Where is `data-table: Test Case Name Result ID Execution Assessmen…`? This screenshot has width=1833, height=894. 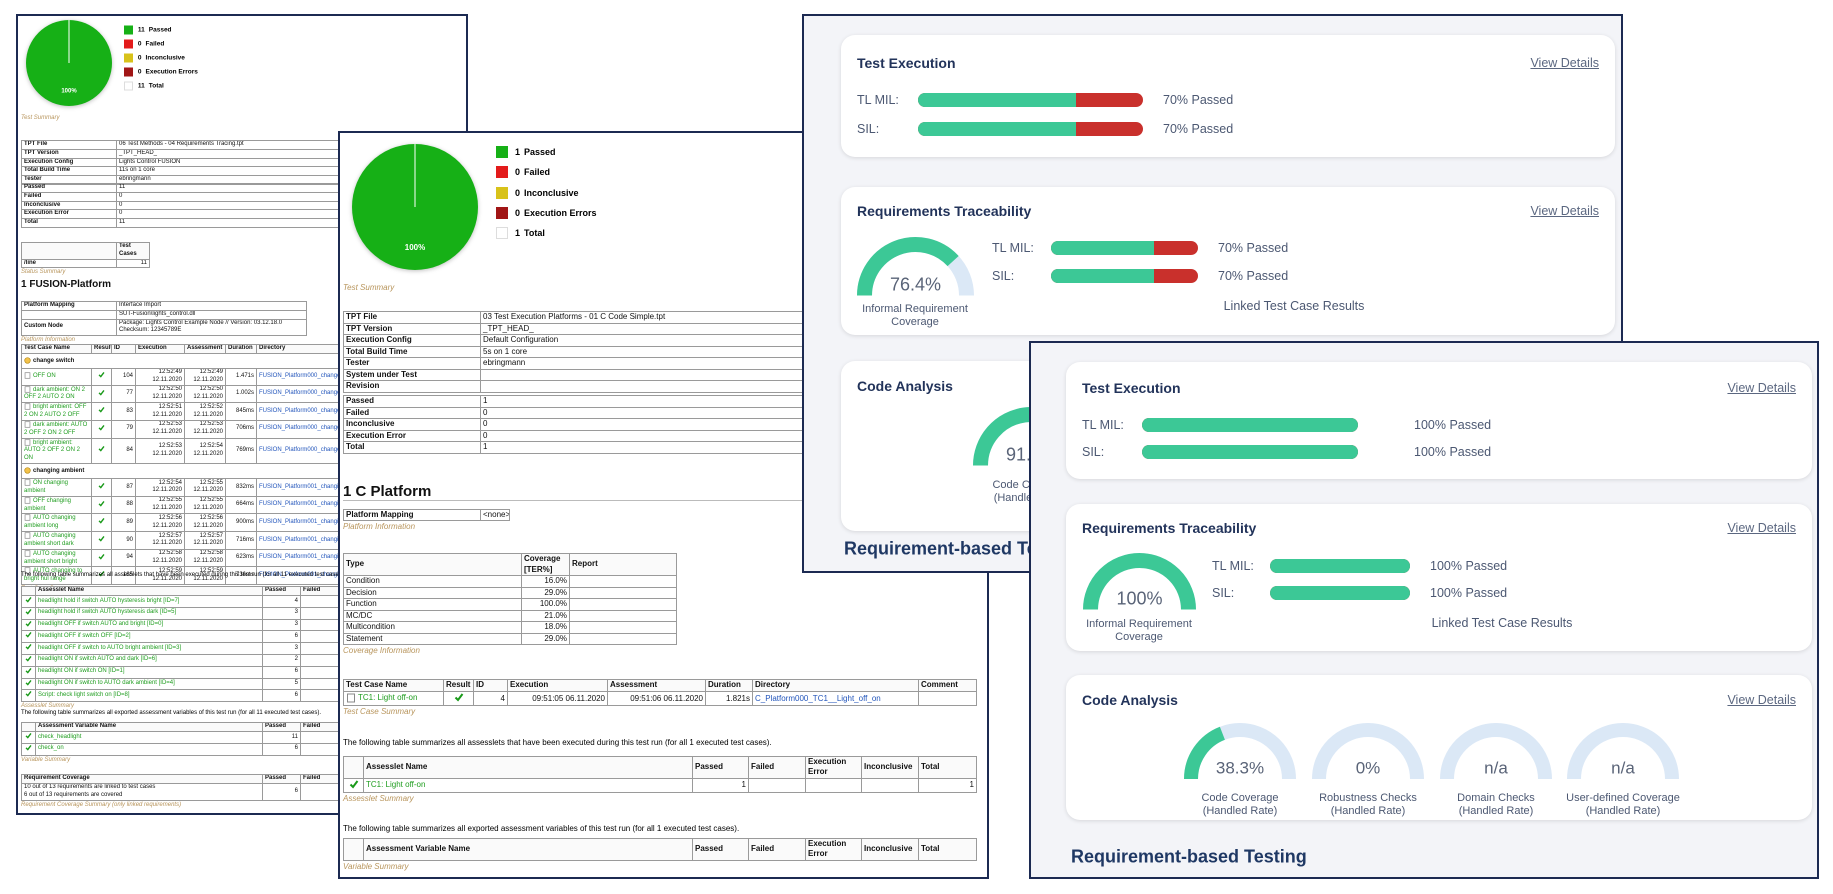
data-table: Test Case Name Result ID Execution Assessmen… is located at coordinates (660, 693).